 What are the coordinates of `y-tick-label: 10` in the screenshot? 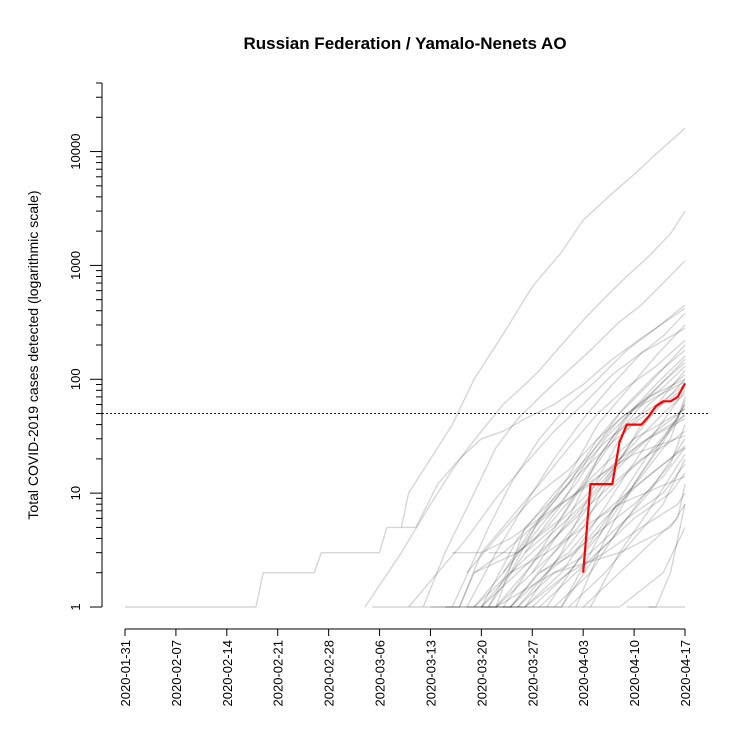 It's located at (75, 493).